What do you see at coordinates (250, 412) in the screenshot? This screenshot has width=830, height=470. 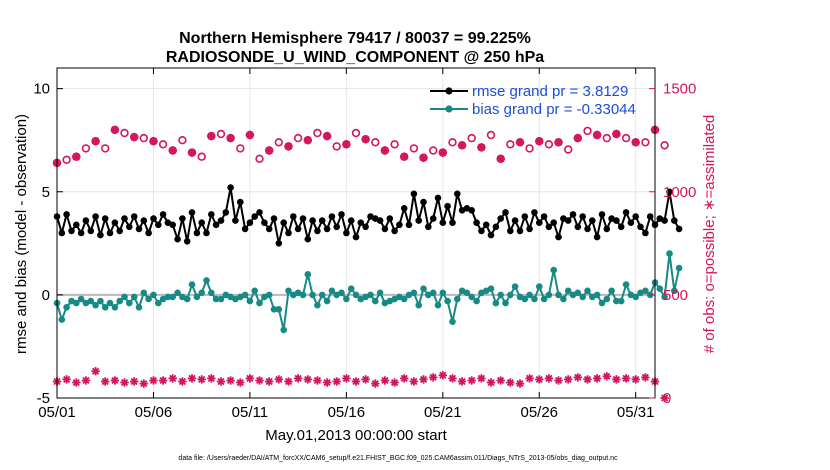 I see `x-tick-label-2: 05/11` at bounding box center [250, 412].